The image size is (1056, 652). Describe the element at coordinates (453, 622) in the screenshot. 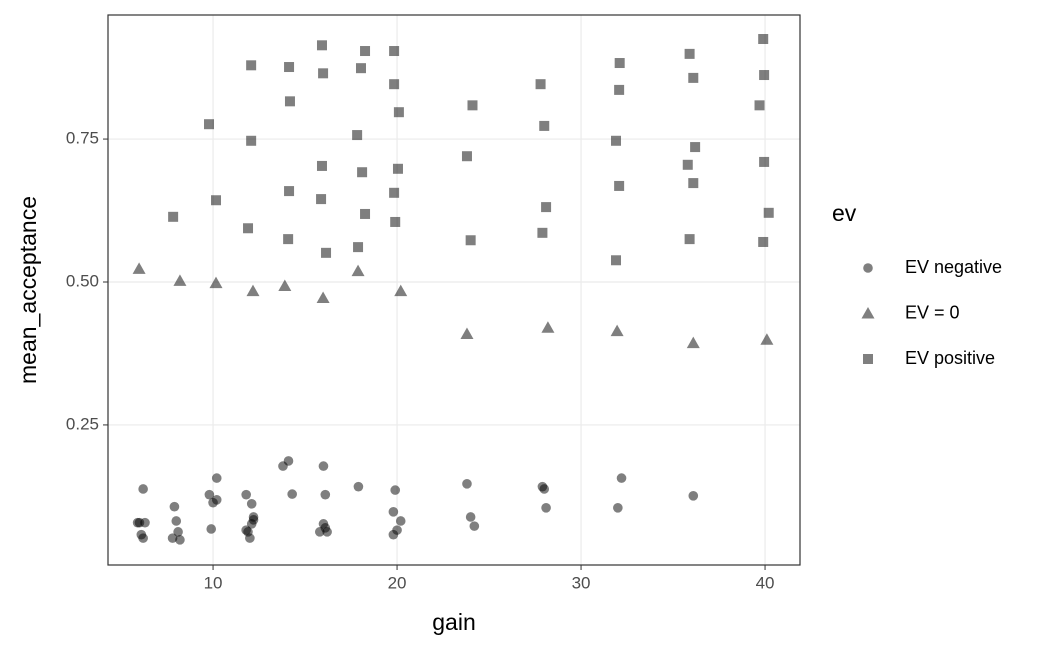

I see `x-axis-title: gain` at that location.